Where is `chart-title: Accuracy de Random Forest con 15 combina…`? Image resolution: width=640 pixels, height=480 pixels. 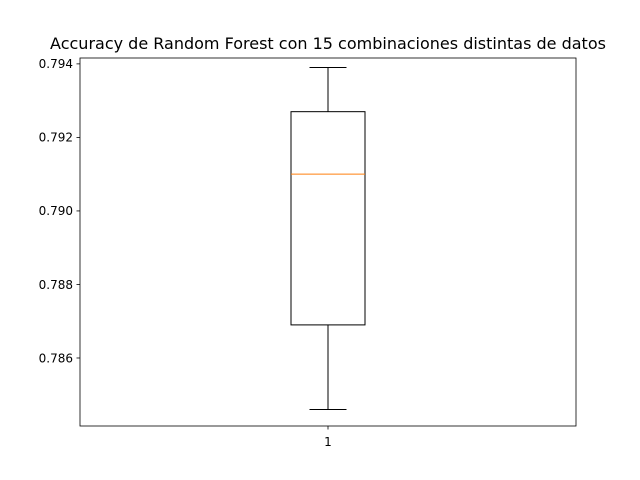
chart-title: Accuracy de Random Forest con 15 combina… is located at coordinates (328, 43).